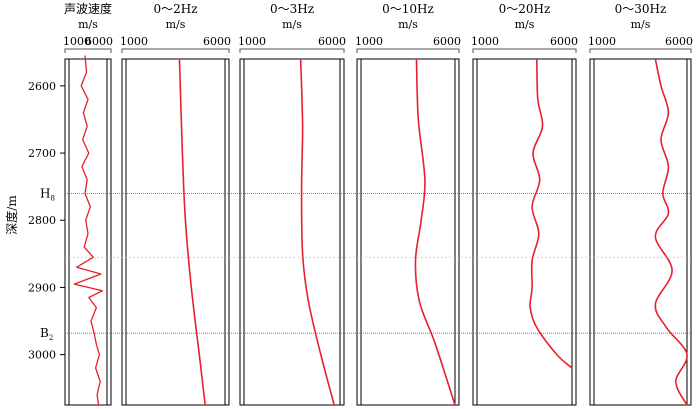  What do you see at coordinates (292, 9) in the screenshot?
I see `track-title: 0～3Hz` at bounding box center [292, 9].